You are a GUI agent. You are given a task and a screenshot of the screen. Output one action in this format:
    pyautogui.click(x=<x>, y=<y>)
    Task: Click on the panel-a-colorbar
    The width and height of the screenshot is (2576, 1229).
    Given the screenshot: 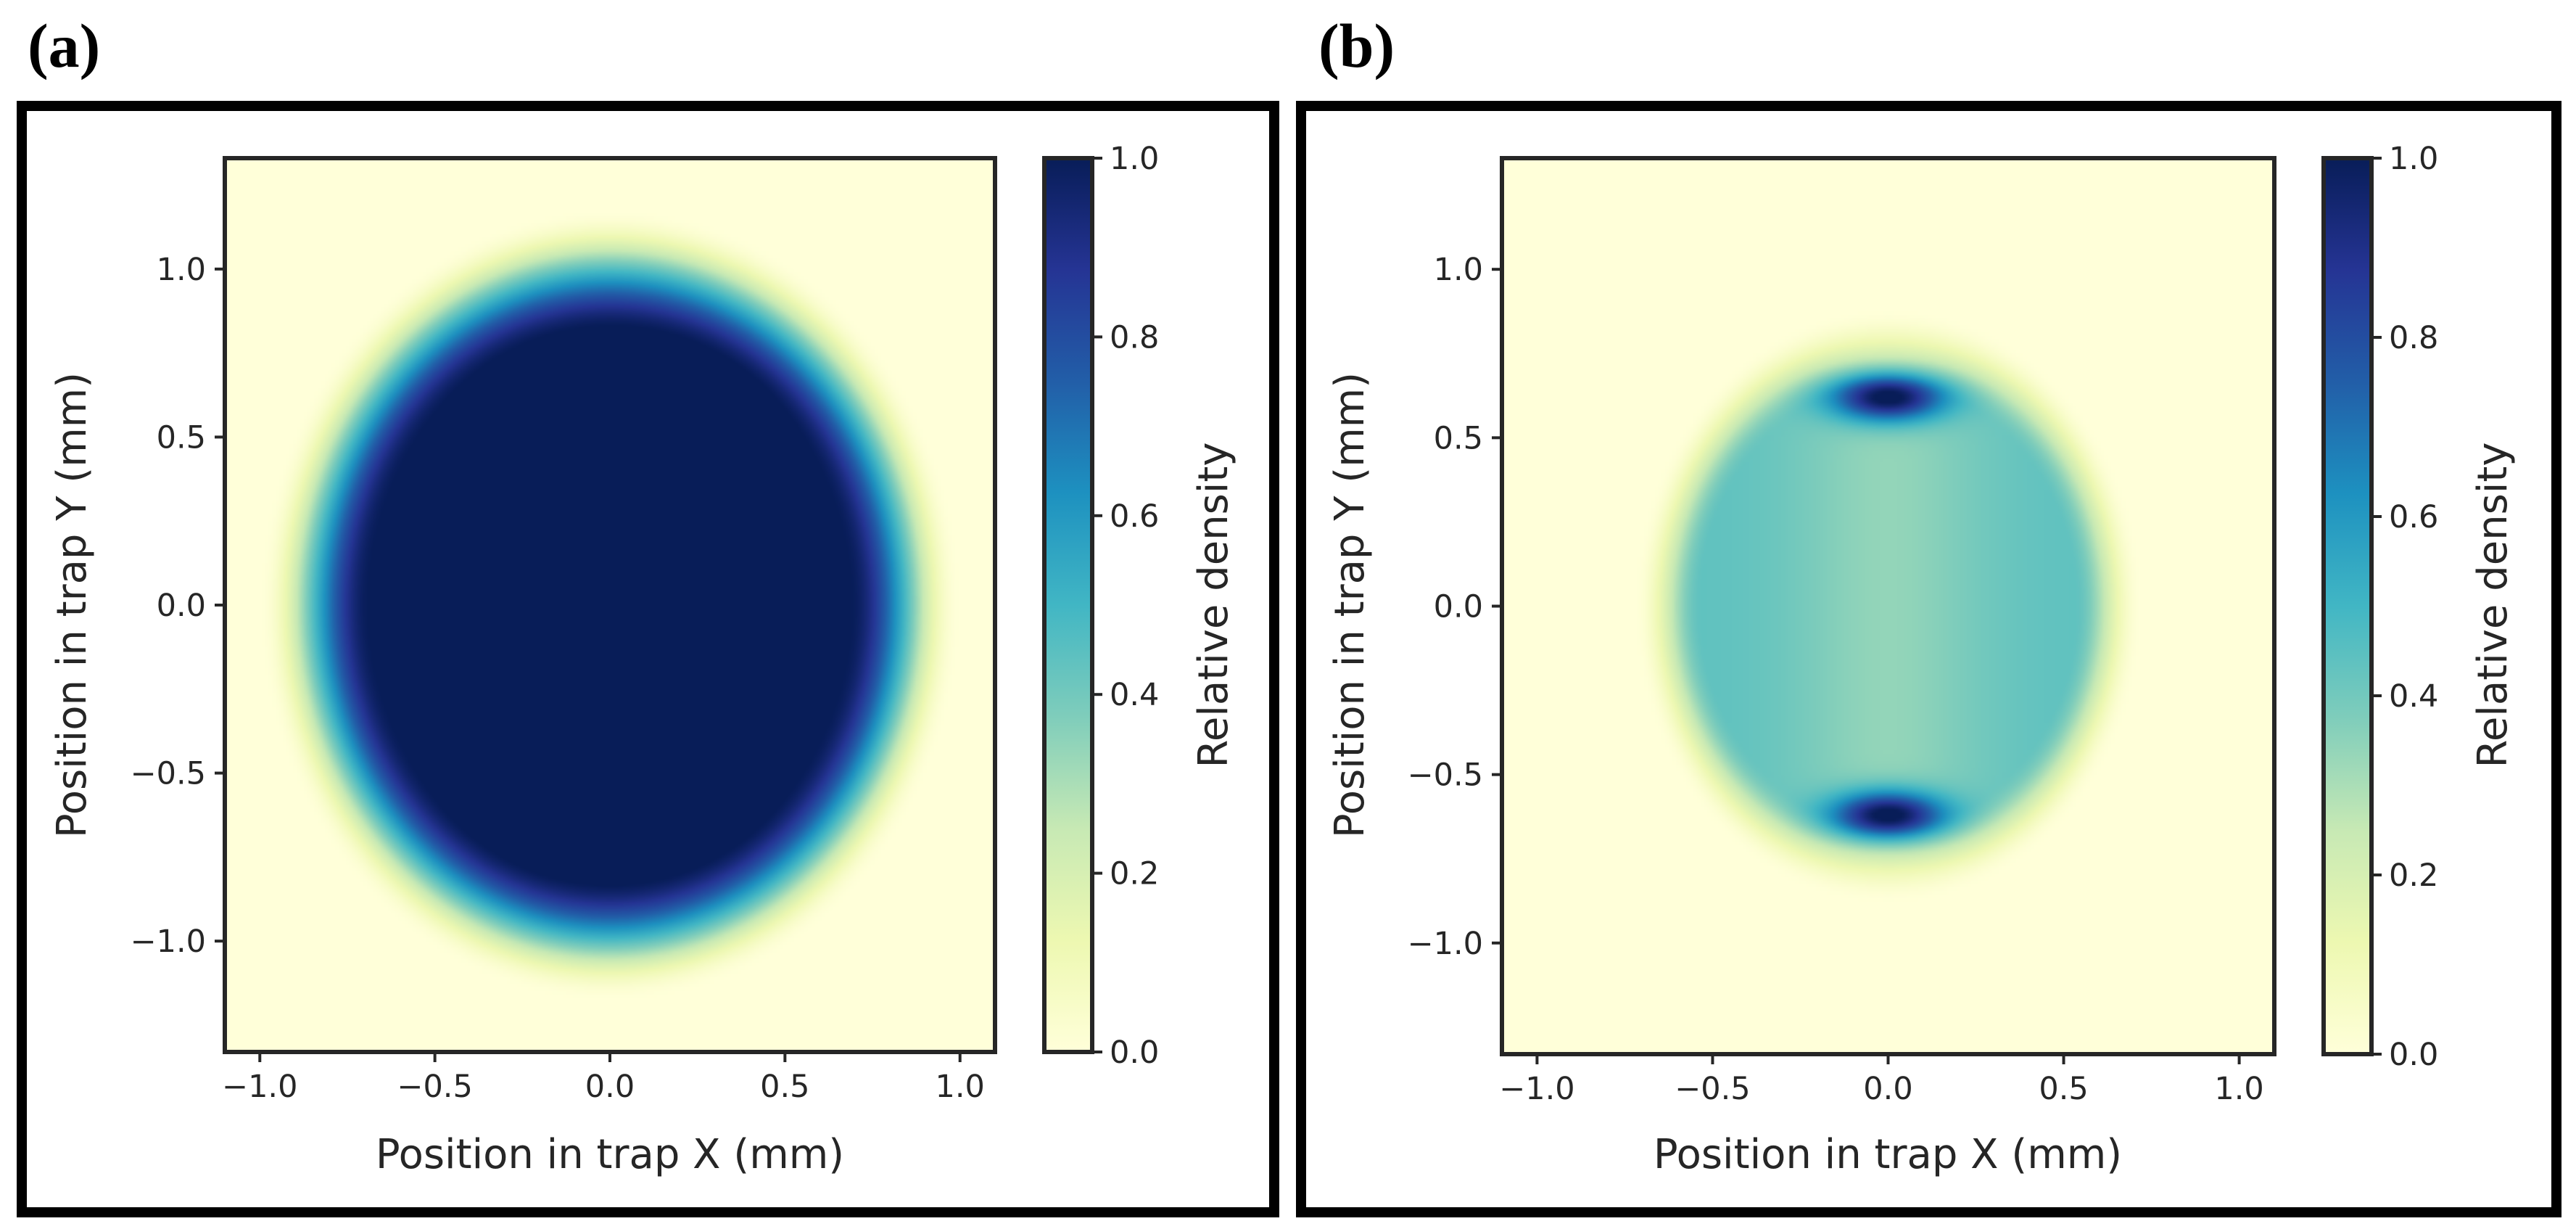 What is the action you would take?
    pyautogui.click(x=1068, y=605)
    